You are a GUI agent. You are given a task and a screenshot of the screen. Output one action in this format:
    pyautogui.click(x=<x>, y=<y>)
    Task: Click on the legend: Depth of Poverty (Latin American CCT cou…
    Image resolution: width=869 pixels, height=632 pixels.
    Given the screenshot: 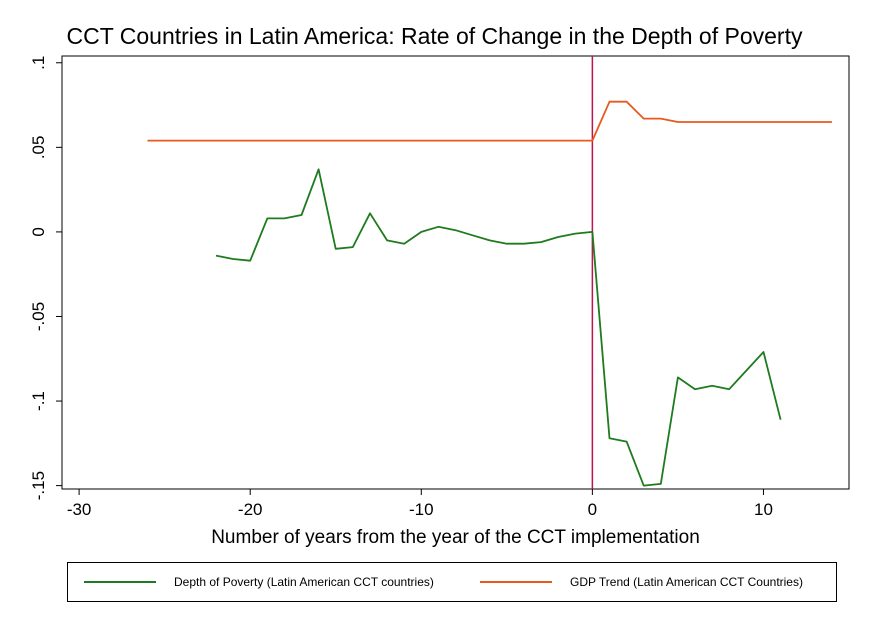 What is the action you would take?
    pyautogui.click(x=452, y=582)
    